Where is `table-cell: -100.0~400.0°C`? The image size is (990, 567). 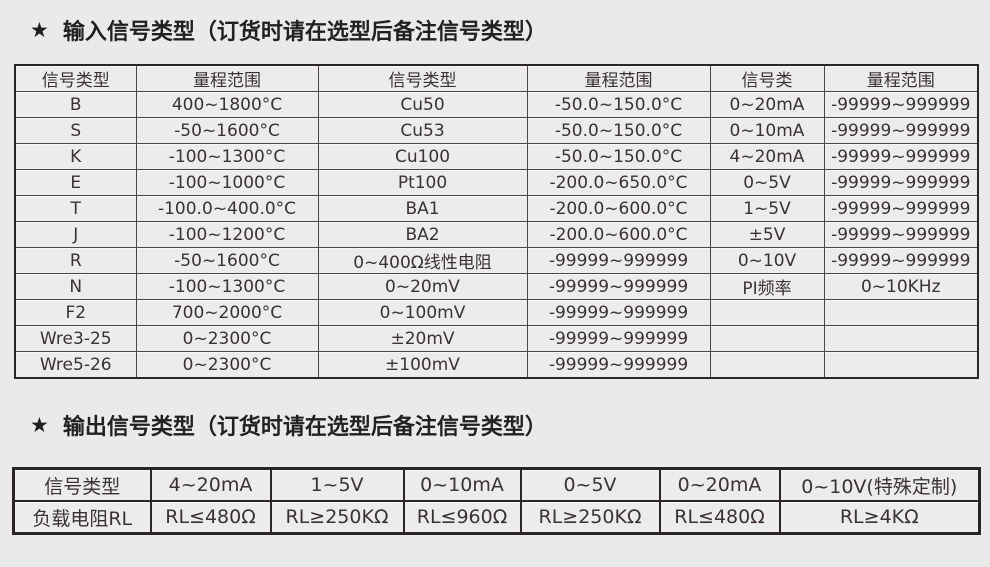
table-cell: -100.0~400.0°C is located at coordinates (227, 208).